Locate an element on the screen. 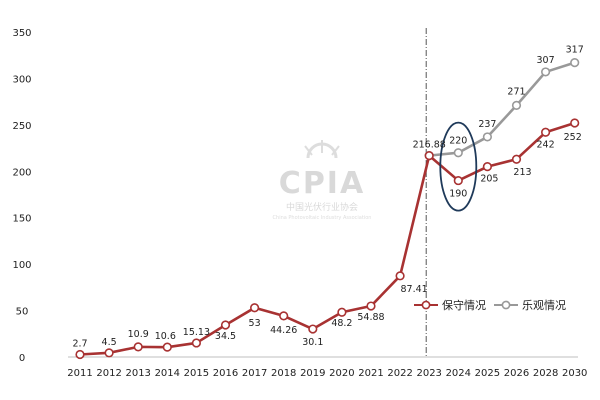 This screenshot has height=400, width=600. x-tick-label: 2030 is located at coordinates (574, 373).